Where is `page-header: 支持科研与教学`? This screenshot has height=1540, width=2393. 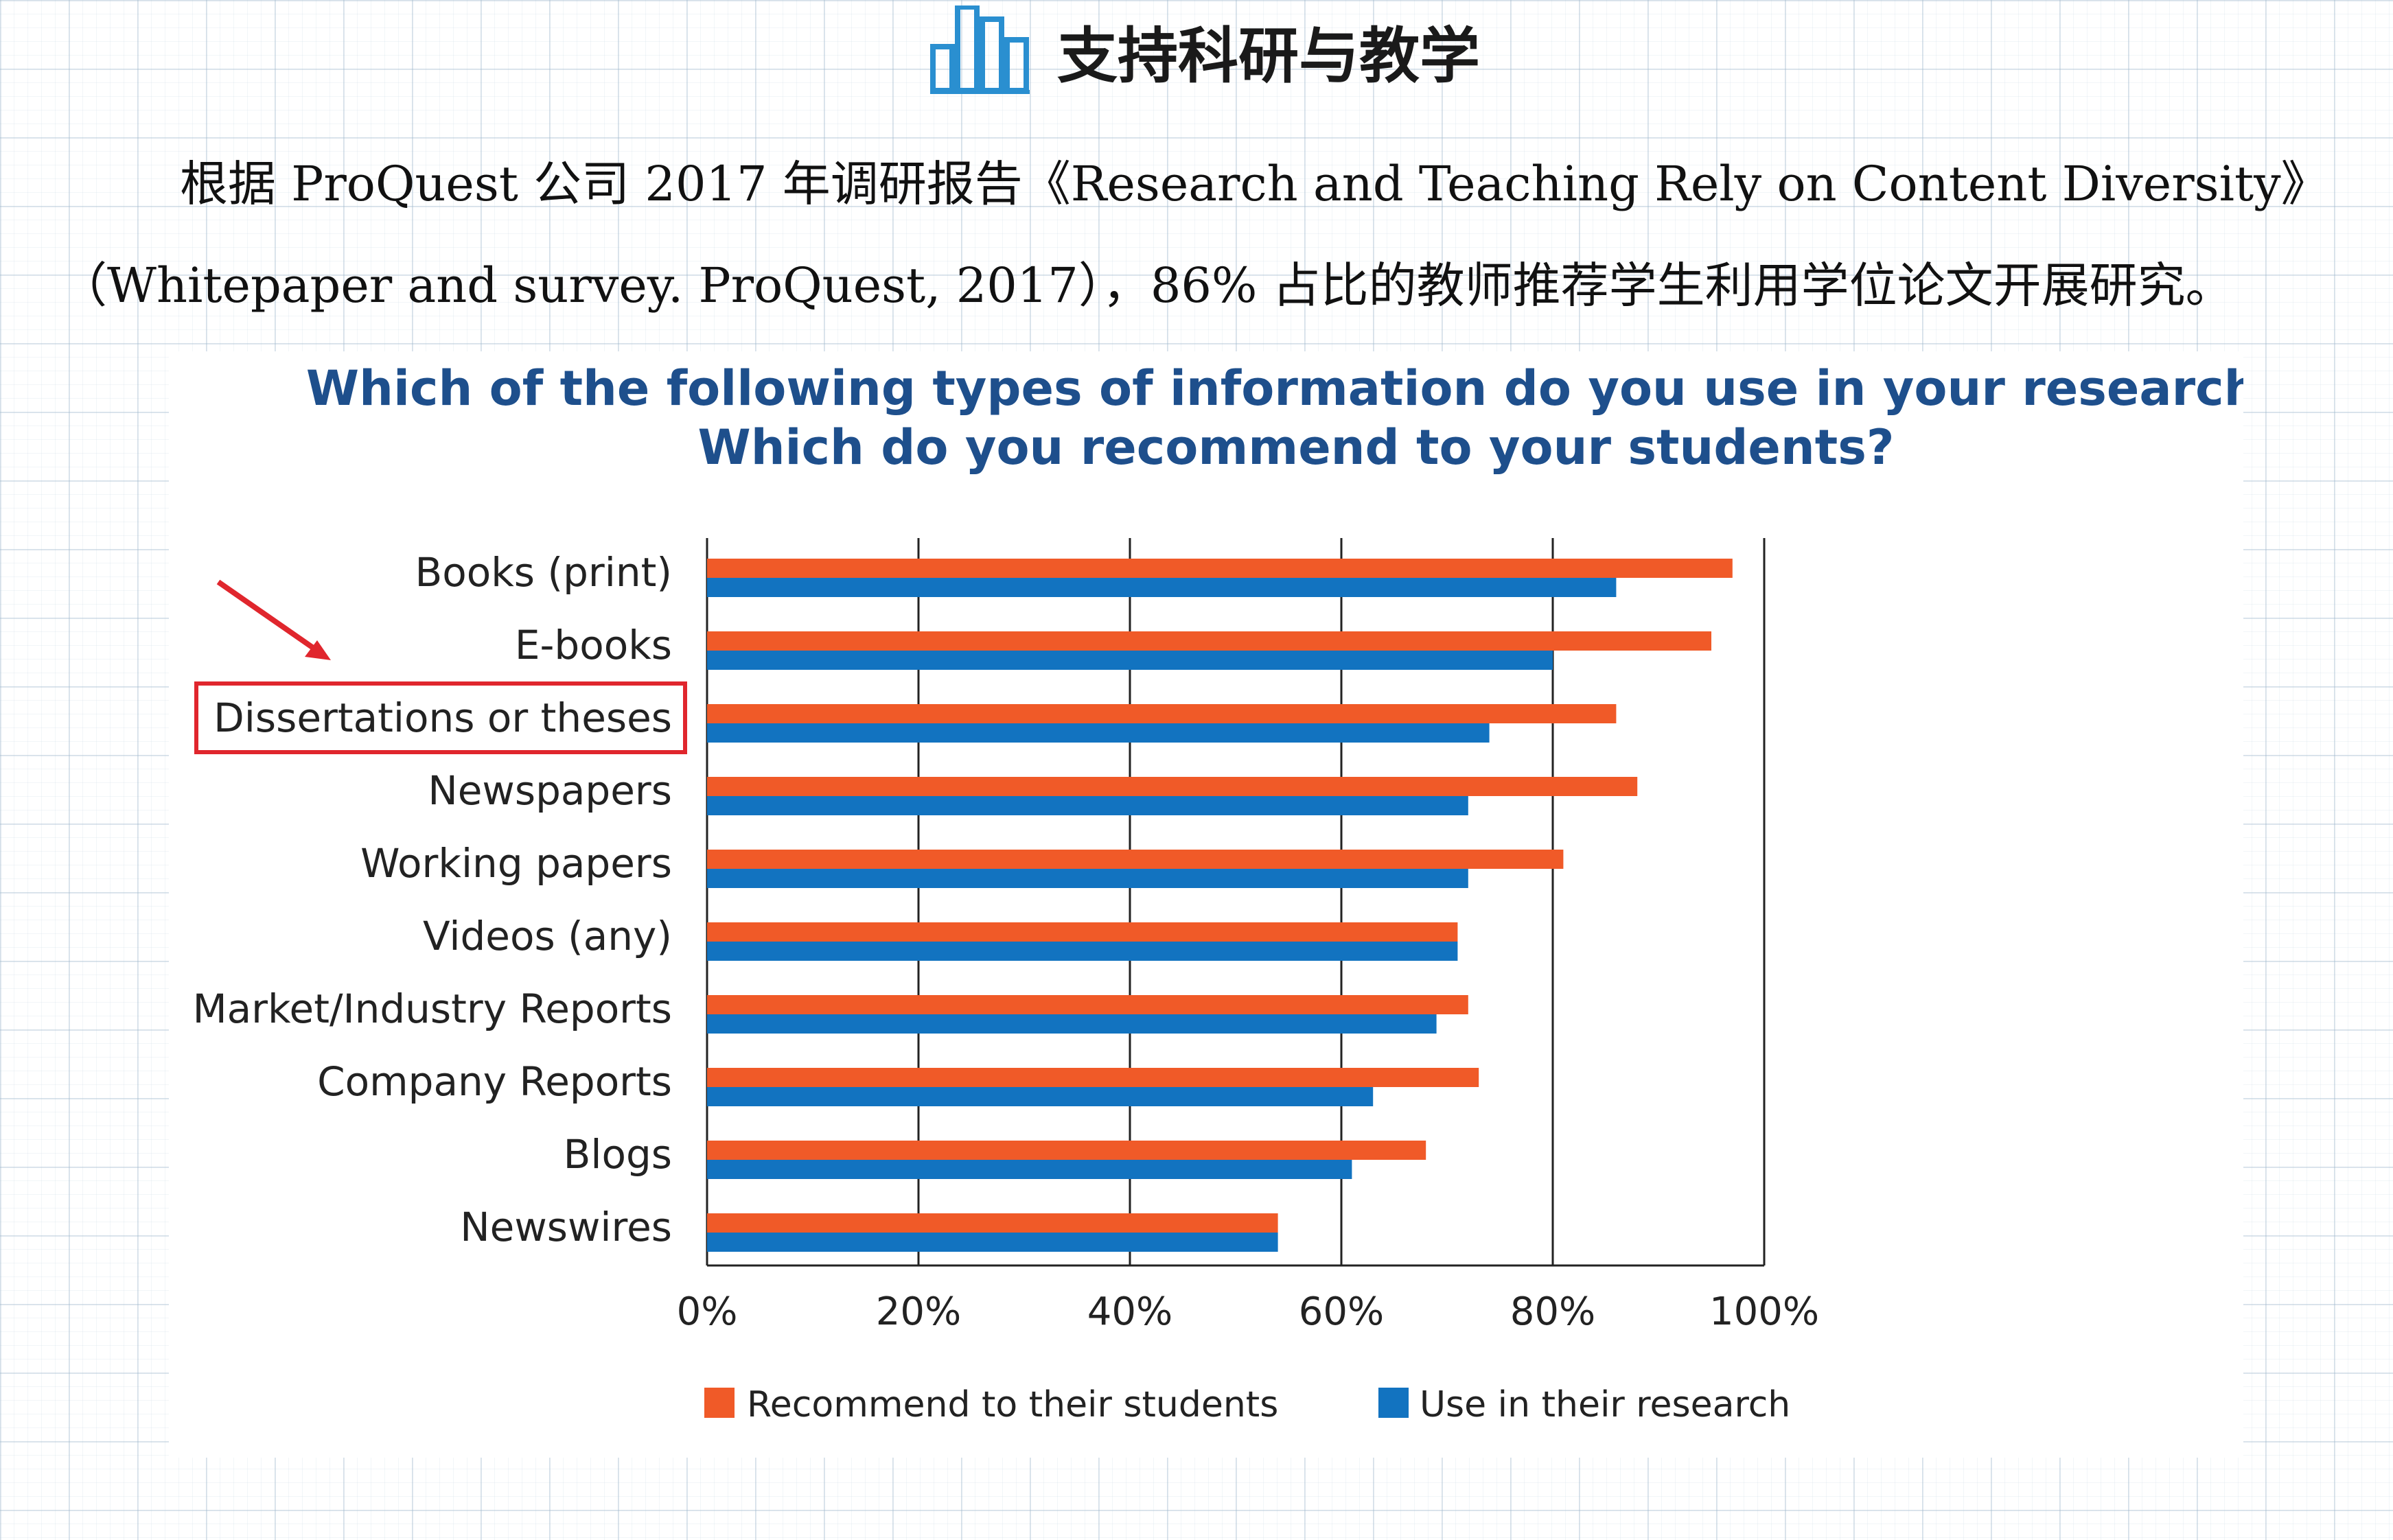 page-header: 支持科研与教学 is located at coordinates (1196, 55).